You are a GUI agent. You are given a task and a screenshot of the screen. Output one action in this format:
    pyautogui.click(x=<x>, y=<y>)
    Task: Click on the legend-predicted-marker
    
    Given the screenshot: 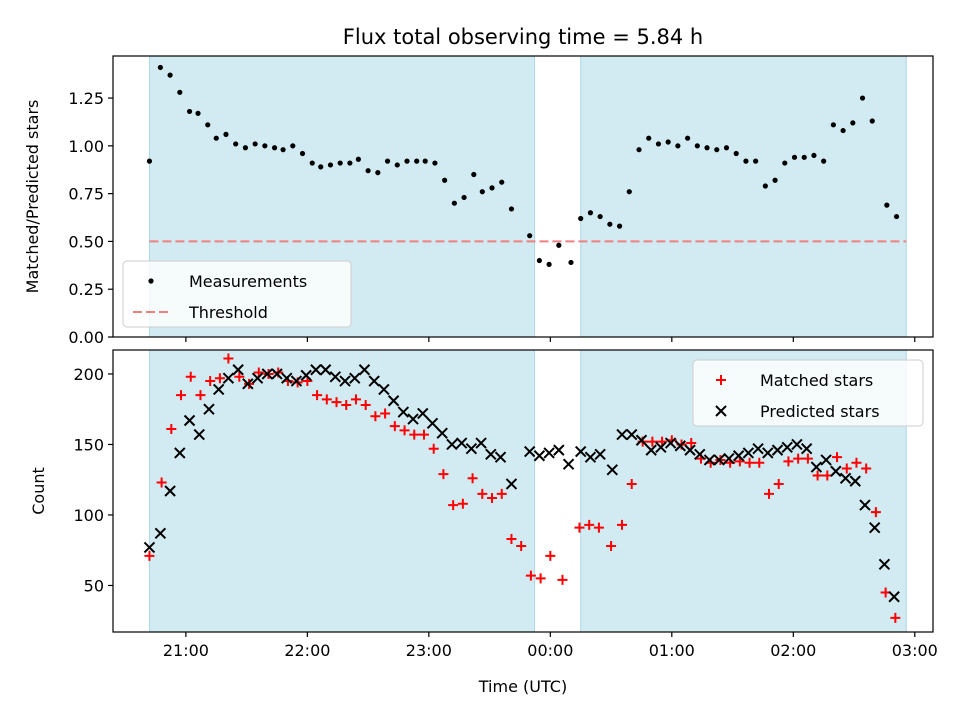 What is the action you would take?
    pyautogui.click(x=721, y=411)
    